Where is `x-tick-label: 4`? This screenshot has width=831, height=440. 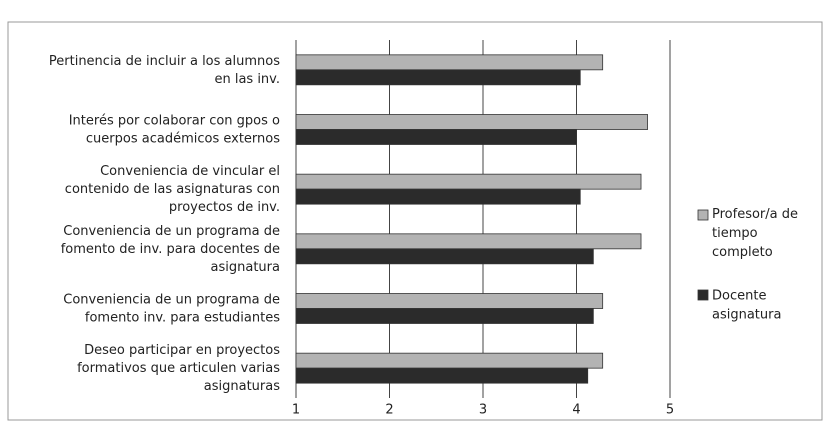 x-tick-label: 4 is located at coordinates (576, 410).